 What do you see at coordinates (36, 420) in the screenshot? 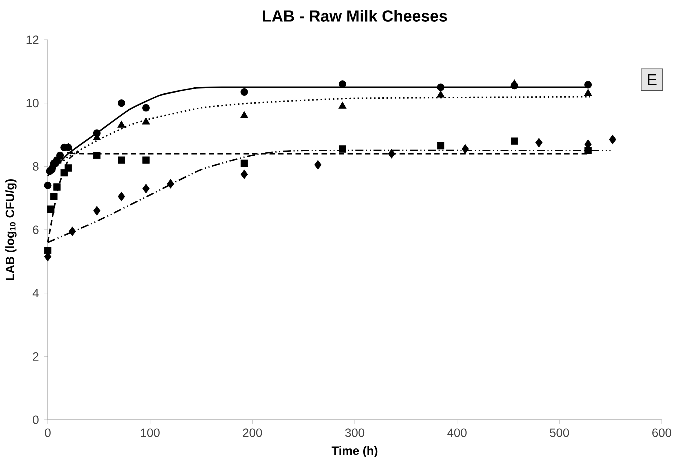
I see `y-tick-label: 0` at bounding box center [36, 420].